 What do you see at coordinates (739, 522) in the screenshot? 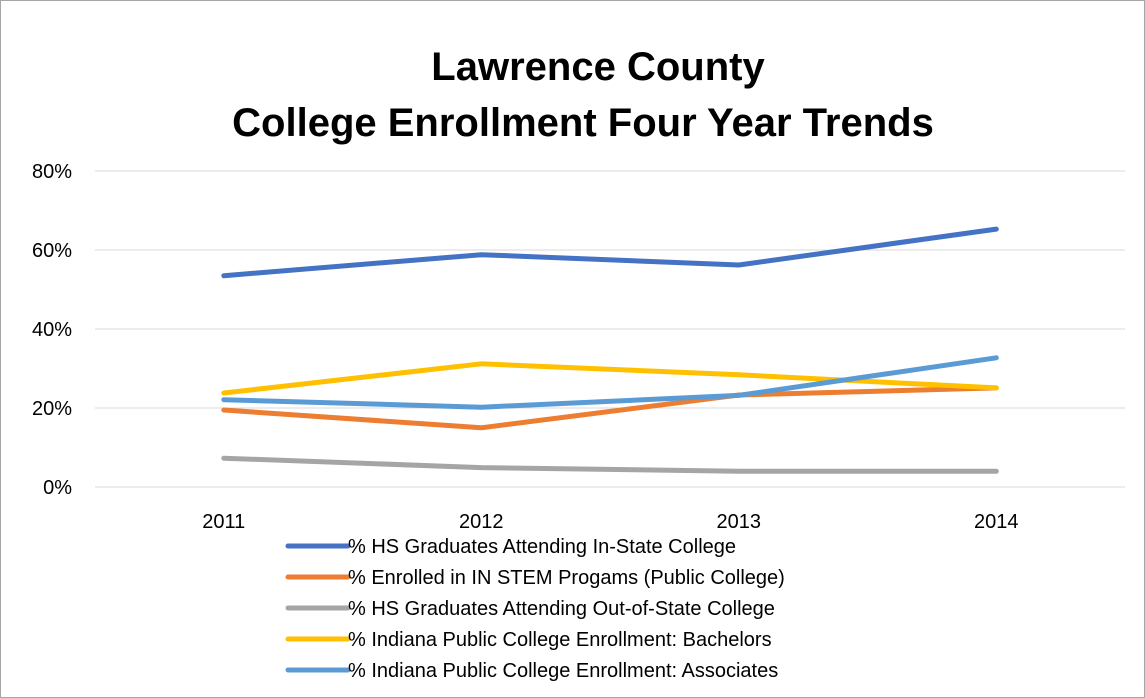
I see `x-tick-label: 2013` at bounding box center [739, 522].